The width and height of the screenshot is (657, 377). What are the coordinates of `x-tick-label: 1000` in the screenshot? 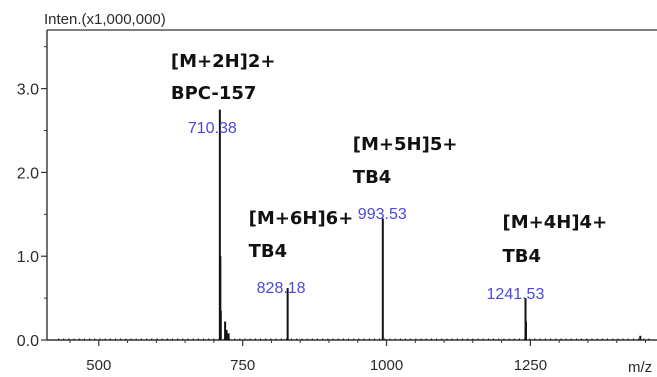 It's located at (386, 365).